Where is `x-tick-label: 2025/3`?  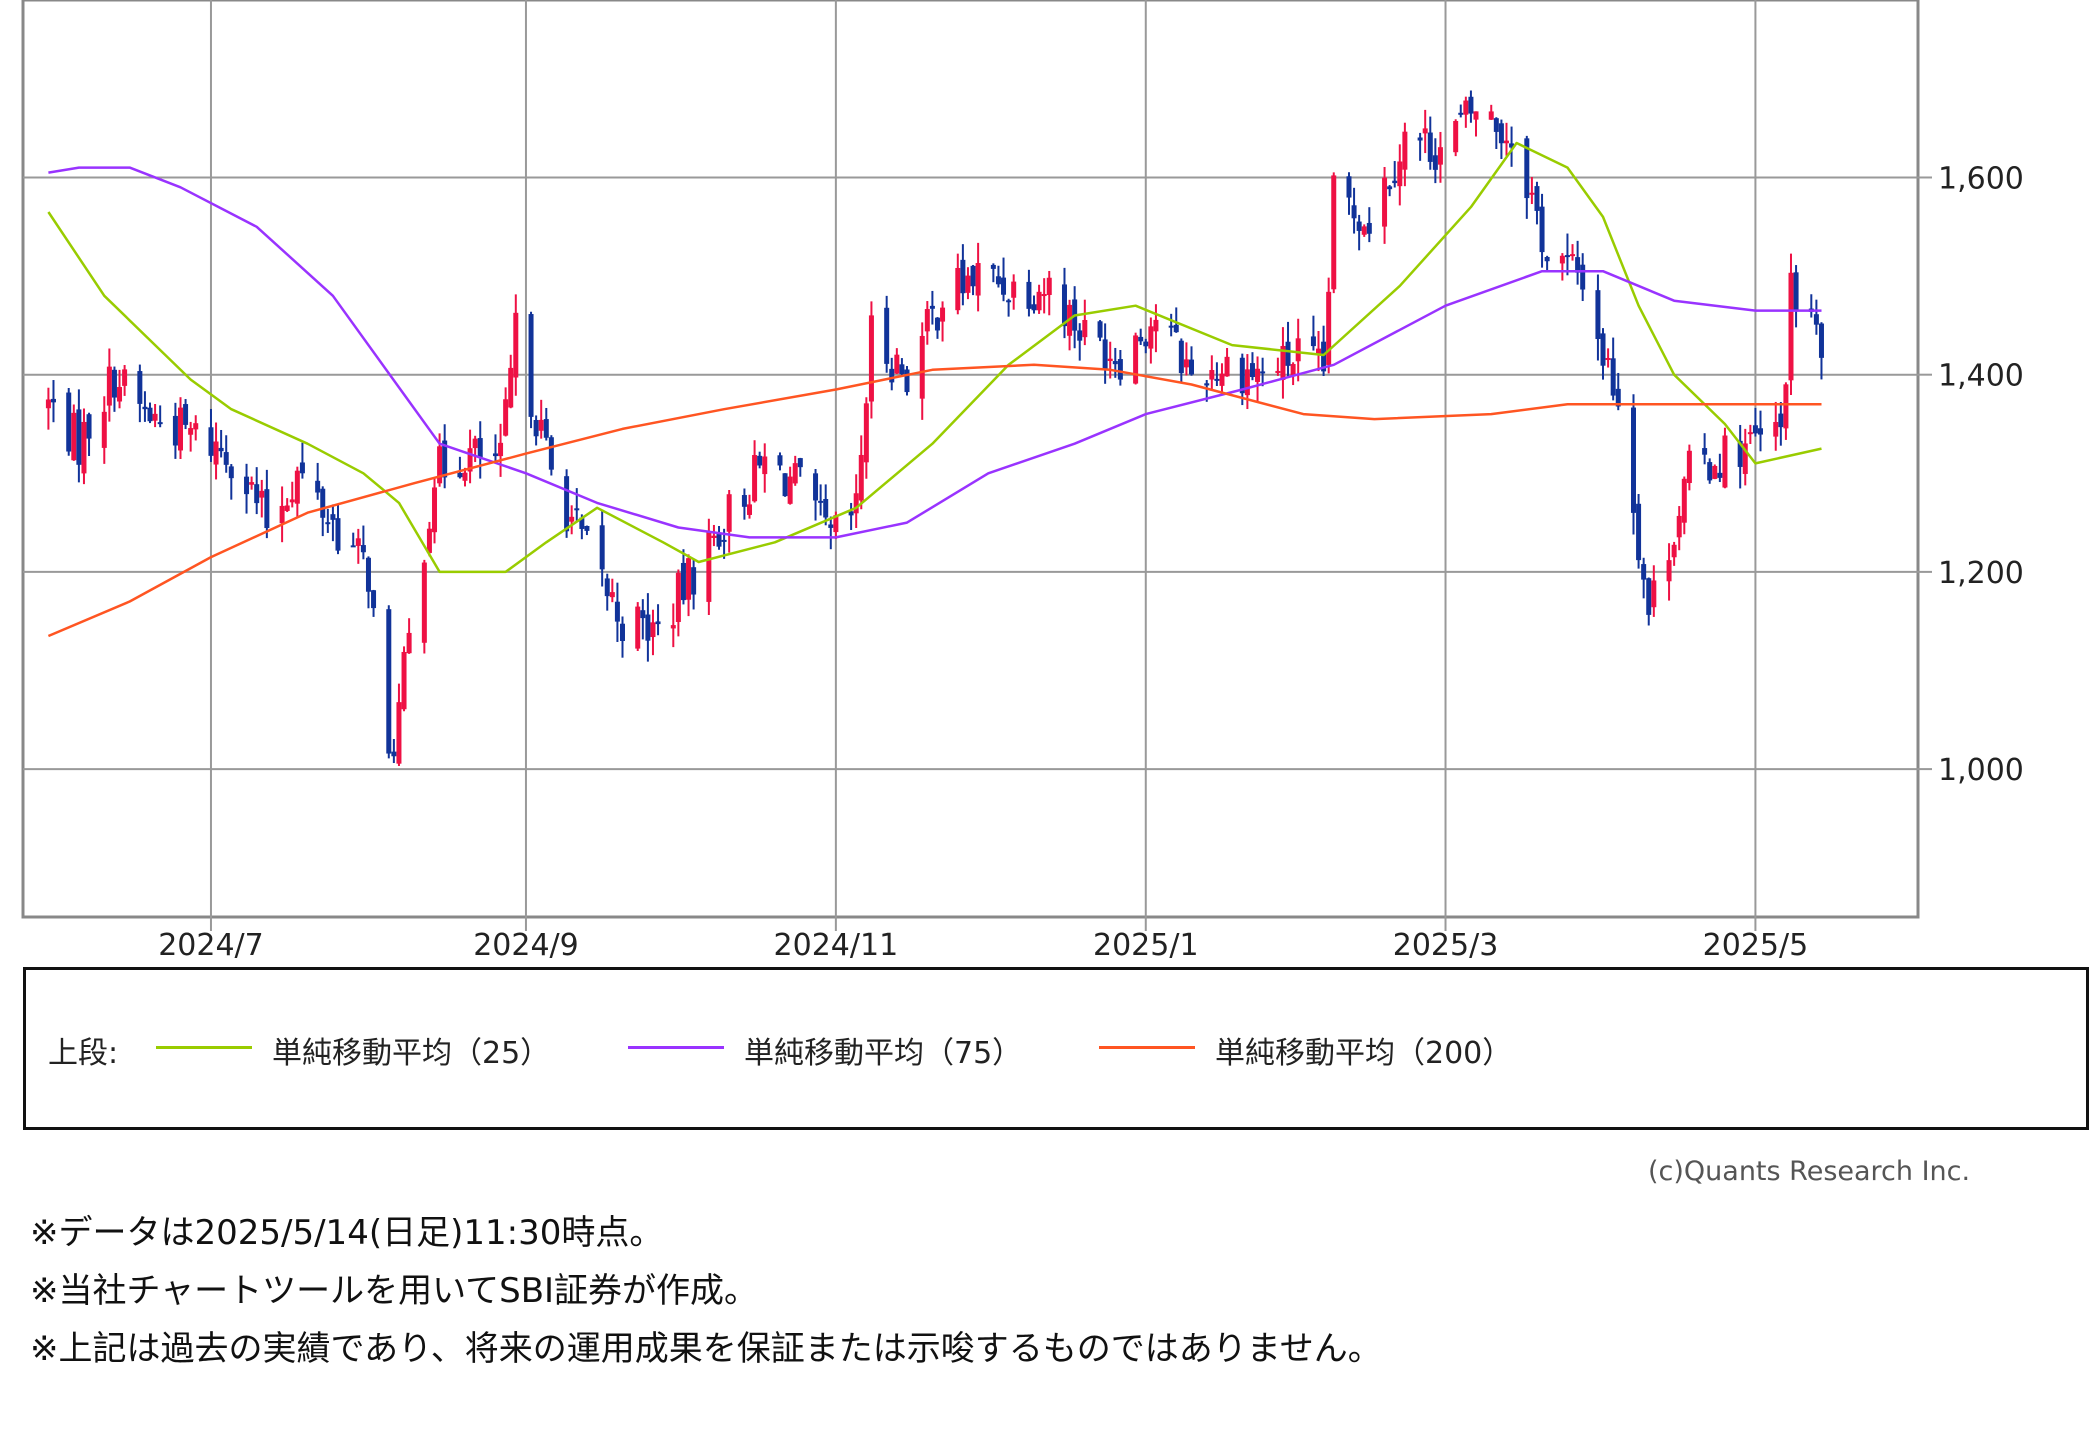
x-tick-label: 2025/3 is located at coordinates (1446, 944).